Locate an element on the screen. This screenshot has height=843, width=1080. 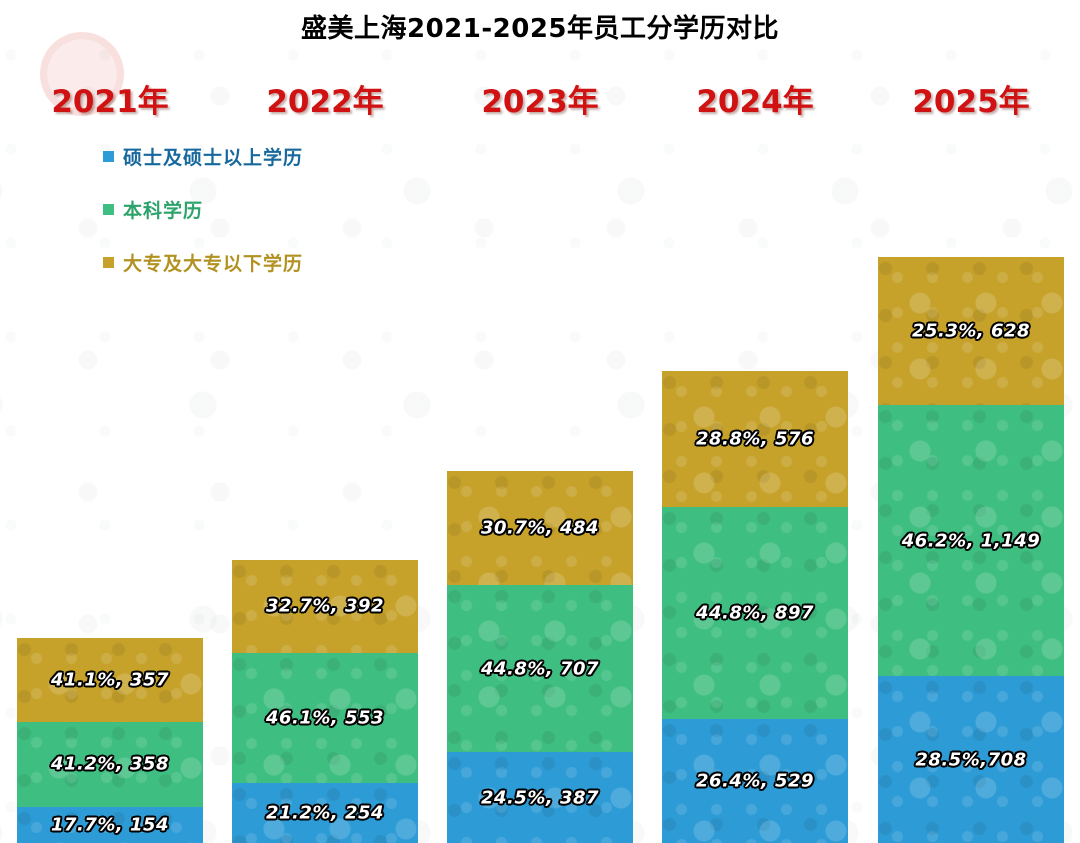
segment-bachelor-2021年: 41.2%, 358 is located at coordinates (110, 764).